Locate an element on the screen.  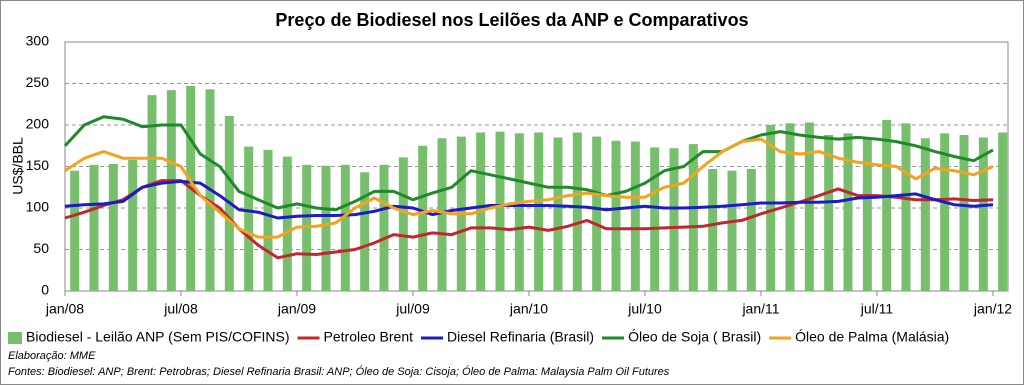
legend-label: Diesel Refinaria (Brasil) is located at coordinates (520, 337).